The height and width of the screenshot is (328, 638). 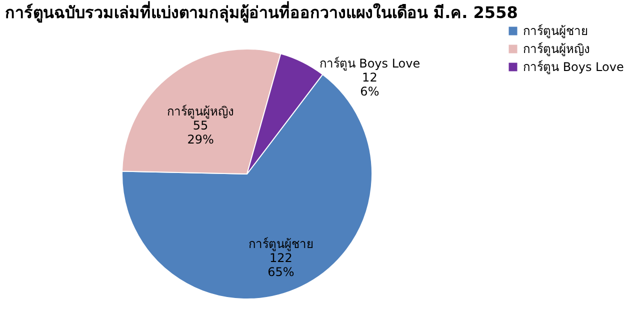 I want to click on data-label: 122 65%, so click(x=281, y=265).